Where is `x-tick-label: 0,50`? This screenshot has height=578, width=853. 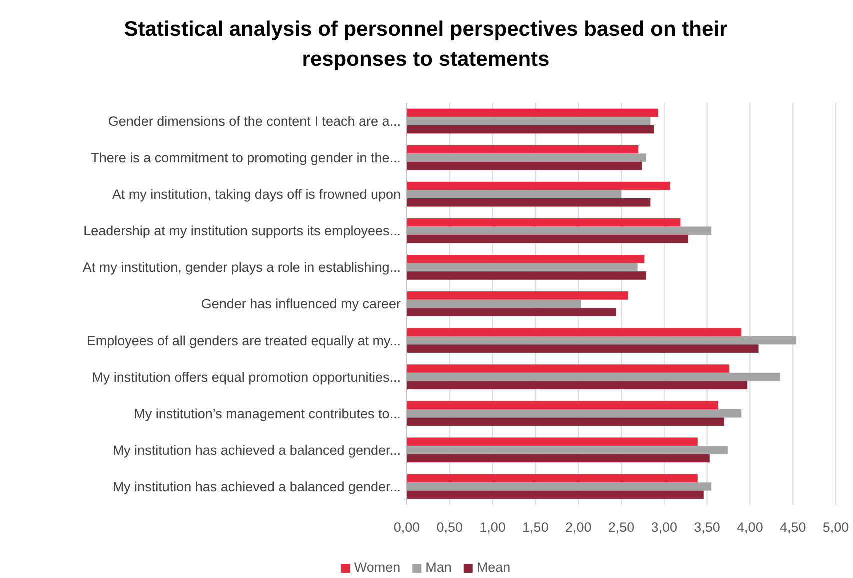 x-tick-label: 0,50 is located at coordinates (450, 527).